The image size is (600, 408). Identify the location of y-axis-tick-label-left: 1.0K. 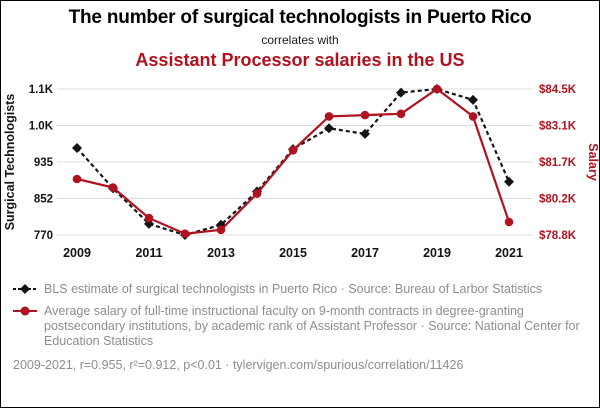
(41, 126).